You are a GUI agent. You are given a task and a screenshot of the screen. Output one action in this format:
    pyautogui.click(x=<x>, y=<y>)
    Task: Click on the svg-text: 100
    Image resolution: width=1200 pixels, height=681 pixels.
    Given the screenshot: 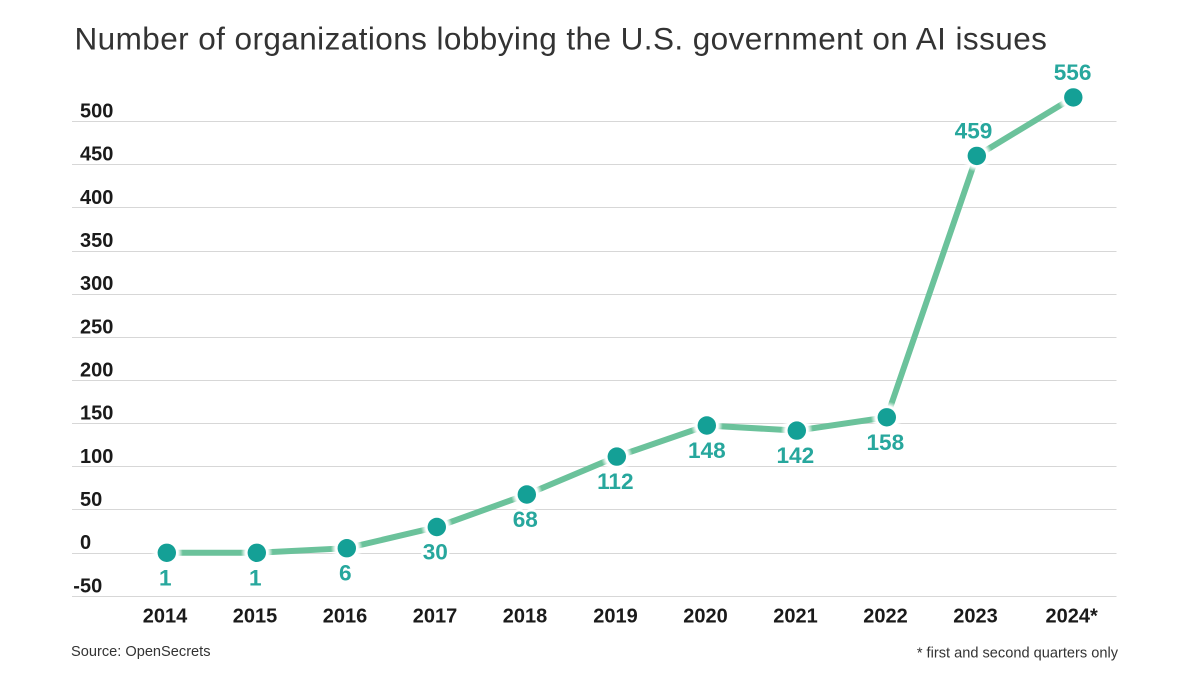 What is the action you would take?
    pyautogui.click(x=96, y=457)
    